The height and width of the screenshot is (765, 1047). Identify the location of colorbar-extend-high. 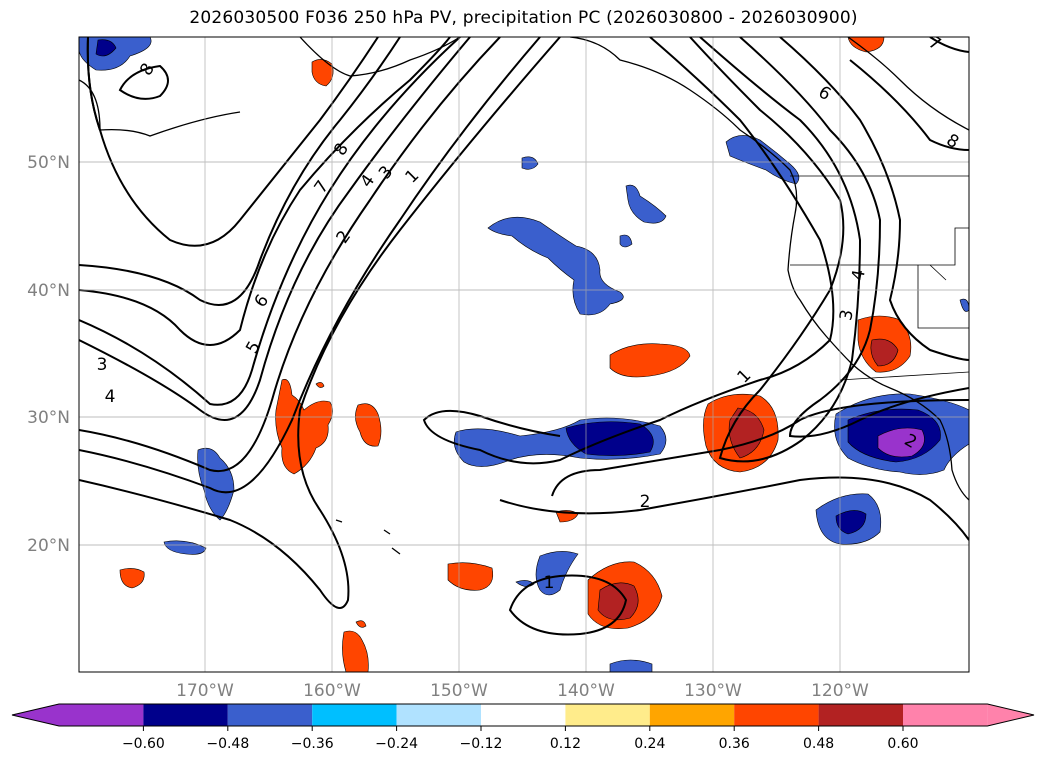
(1010, 715).